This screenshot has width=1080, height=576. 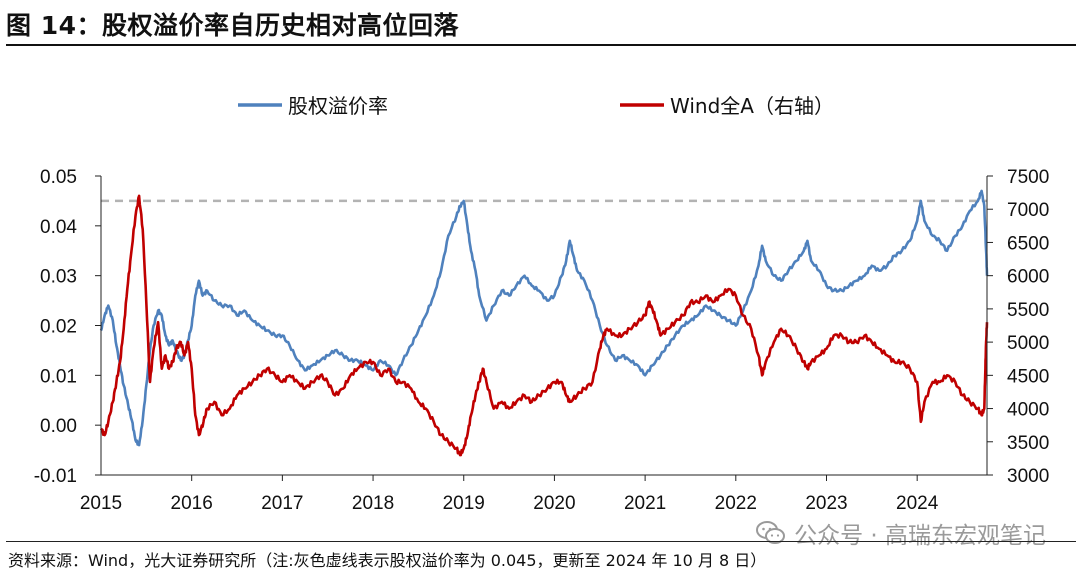 I want to click on y-right-tick-label: 3500, so click(x=1028, y=443).